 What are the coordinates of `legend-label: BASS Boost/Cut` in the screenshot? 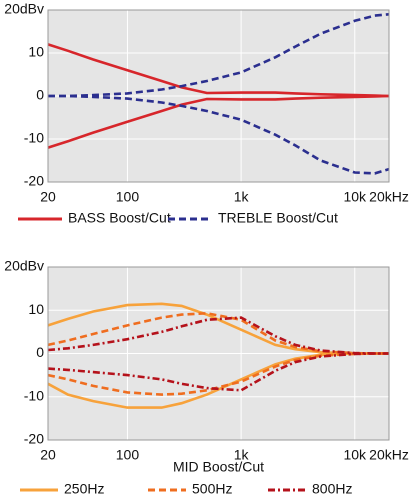 It's located at (119, 218).